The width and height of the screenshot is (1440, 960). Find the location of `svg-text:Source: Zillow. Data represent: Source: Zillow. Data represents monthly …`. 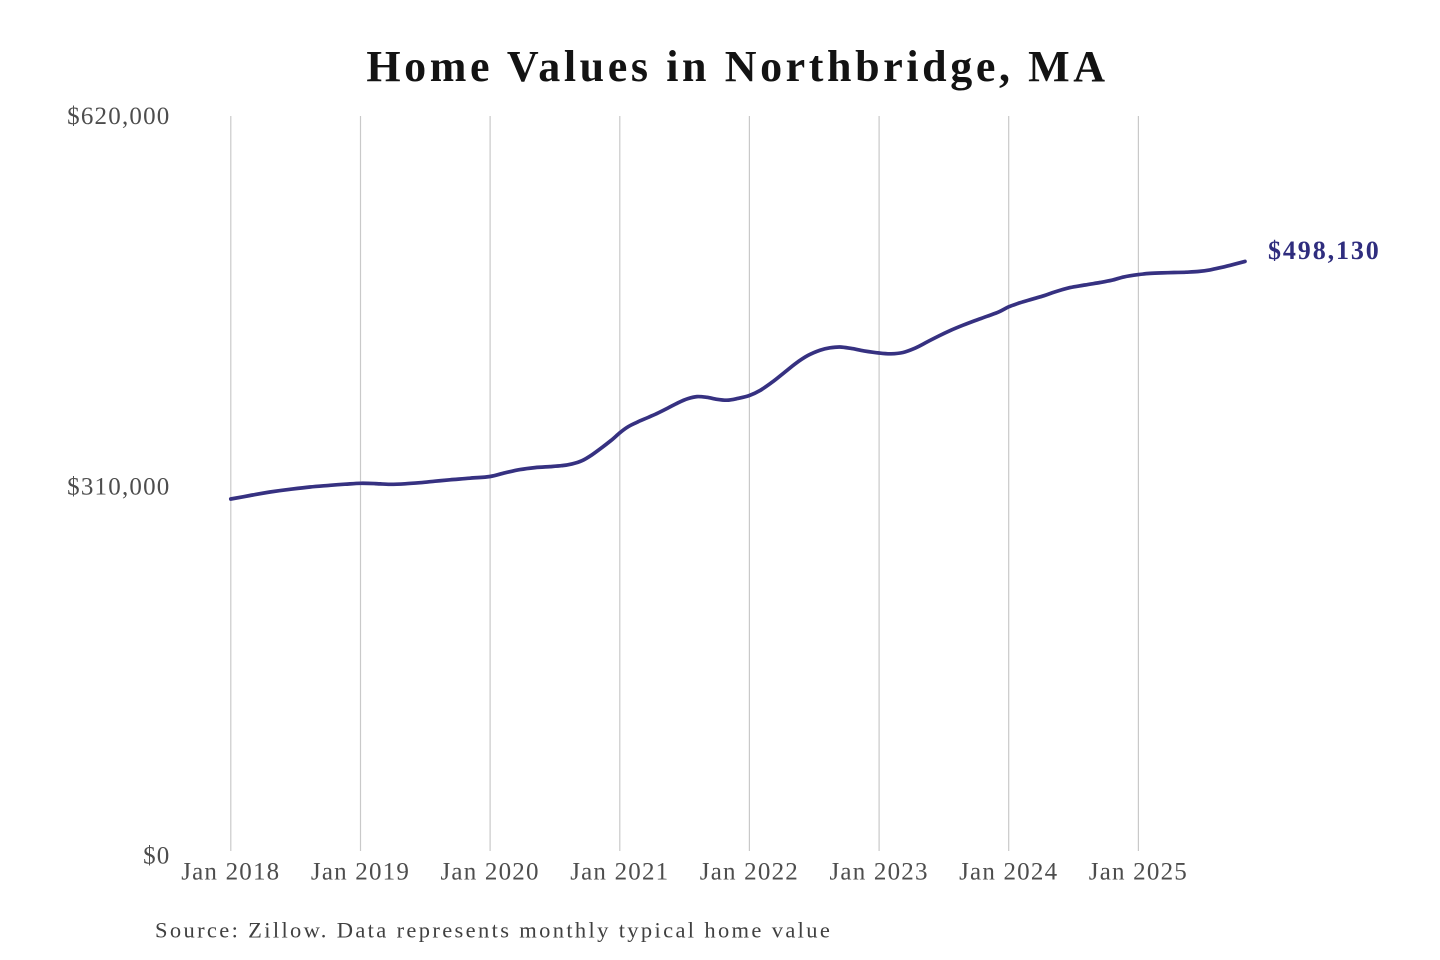

svg-text:Source: Zillow. Data represent: Source: Zillow. Data represents monthly … is located at coordinates (493, 930).